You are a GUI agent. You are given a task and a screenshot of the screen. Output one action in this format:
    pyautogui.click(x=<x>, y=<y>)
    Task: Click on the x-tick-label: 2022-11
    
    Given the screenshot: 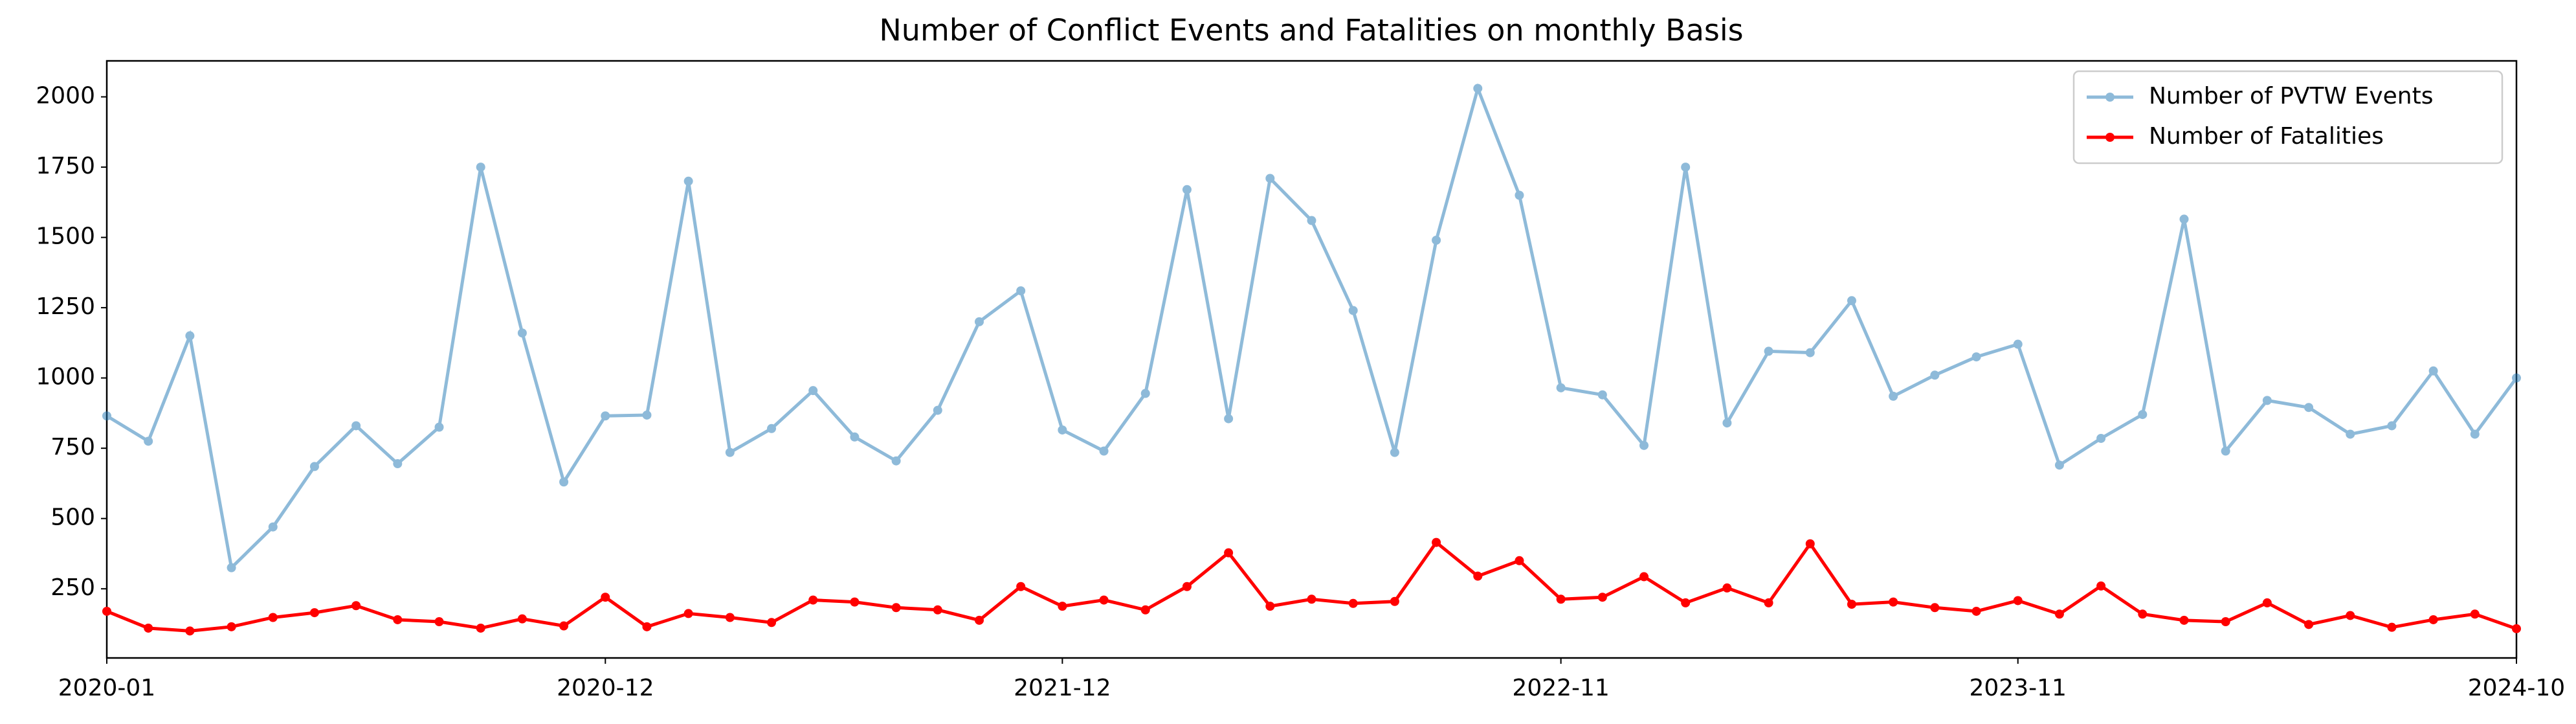 What is the action you would take?
    pyautogui.click(x=1560, y=688)
    